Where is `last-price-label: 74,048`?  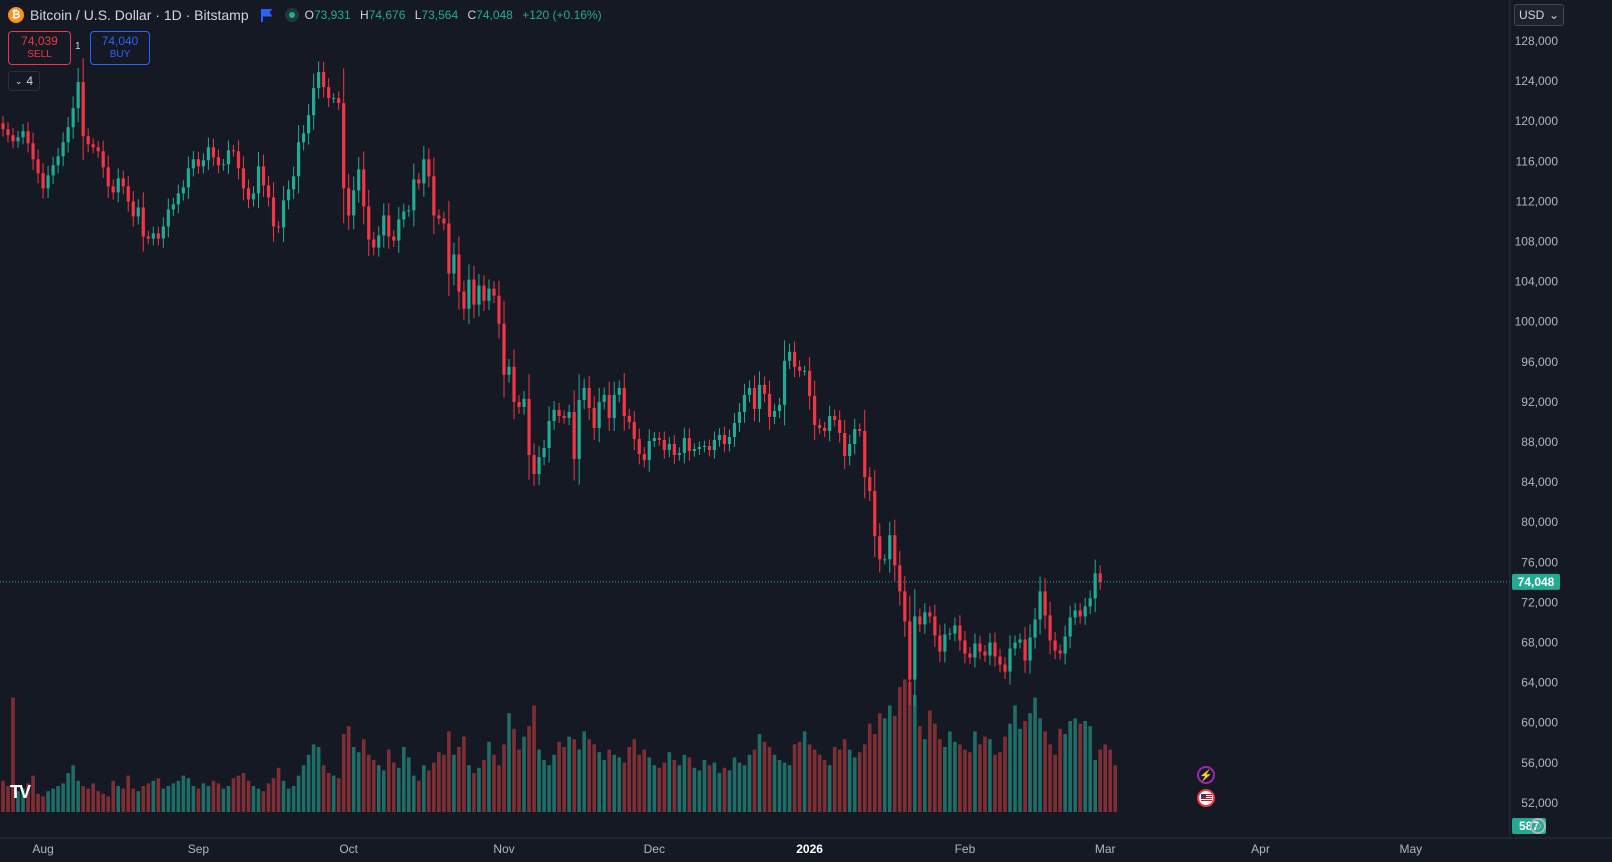 last-price-label: 74,048 is located at coordinates (1536, 581).